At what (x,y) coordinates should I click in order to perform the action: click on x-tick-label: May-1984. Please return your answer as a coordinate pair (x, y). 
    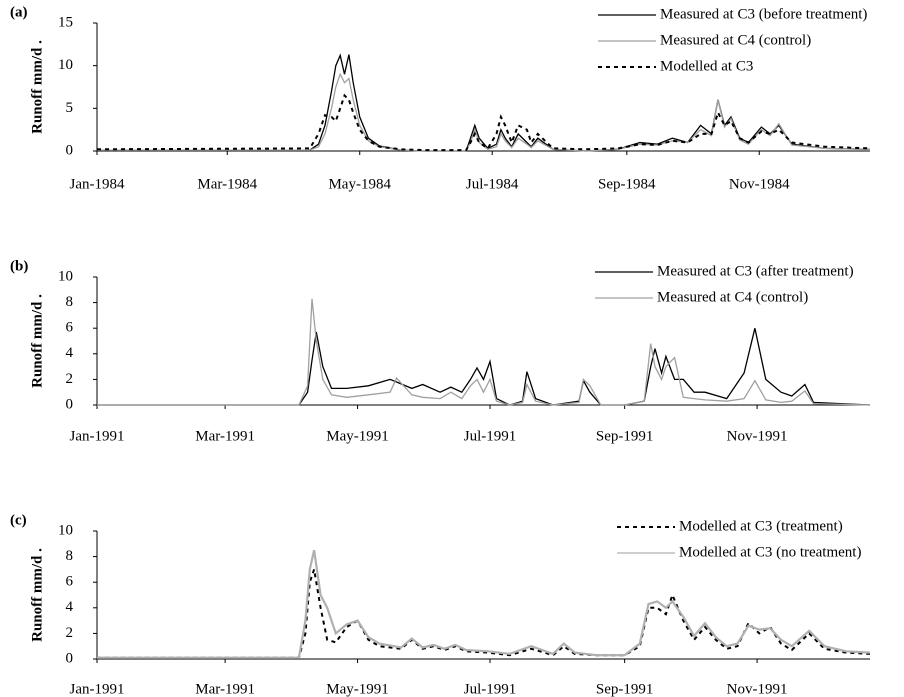
    Looking at the image, I should click on (359, 184).